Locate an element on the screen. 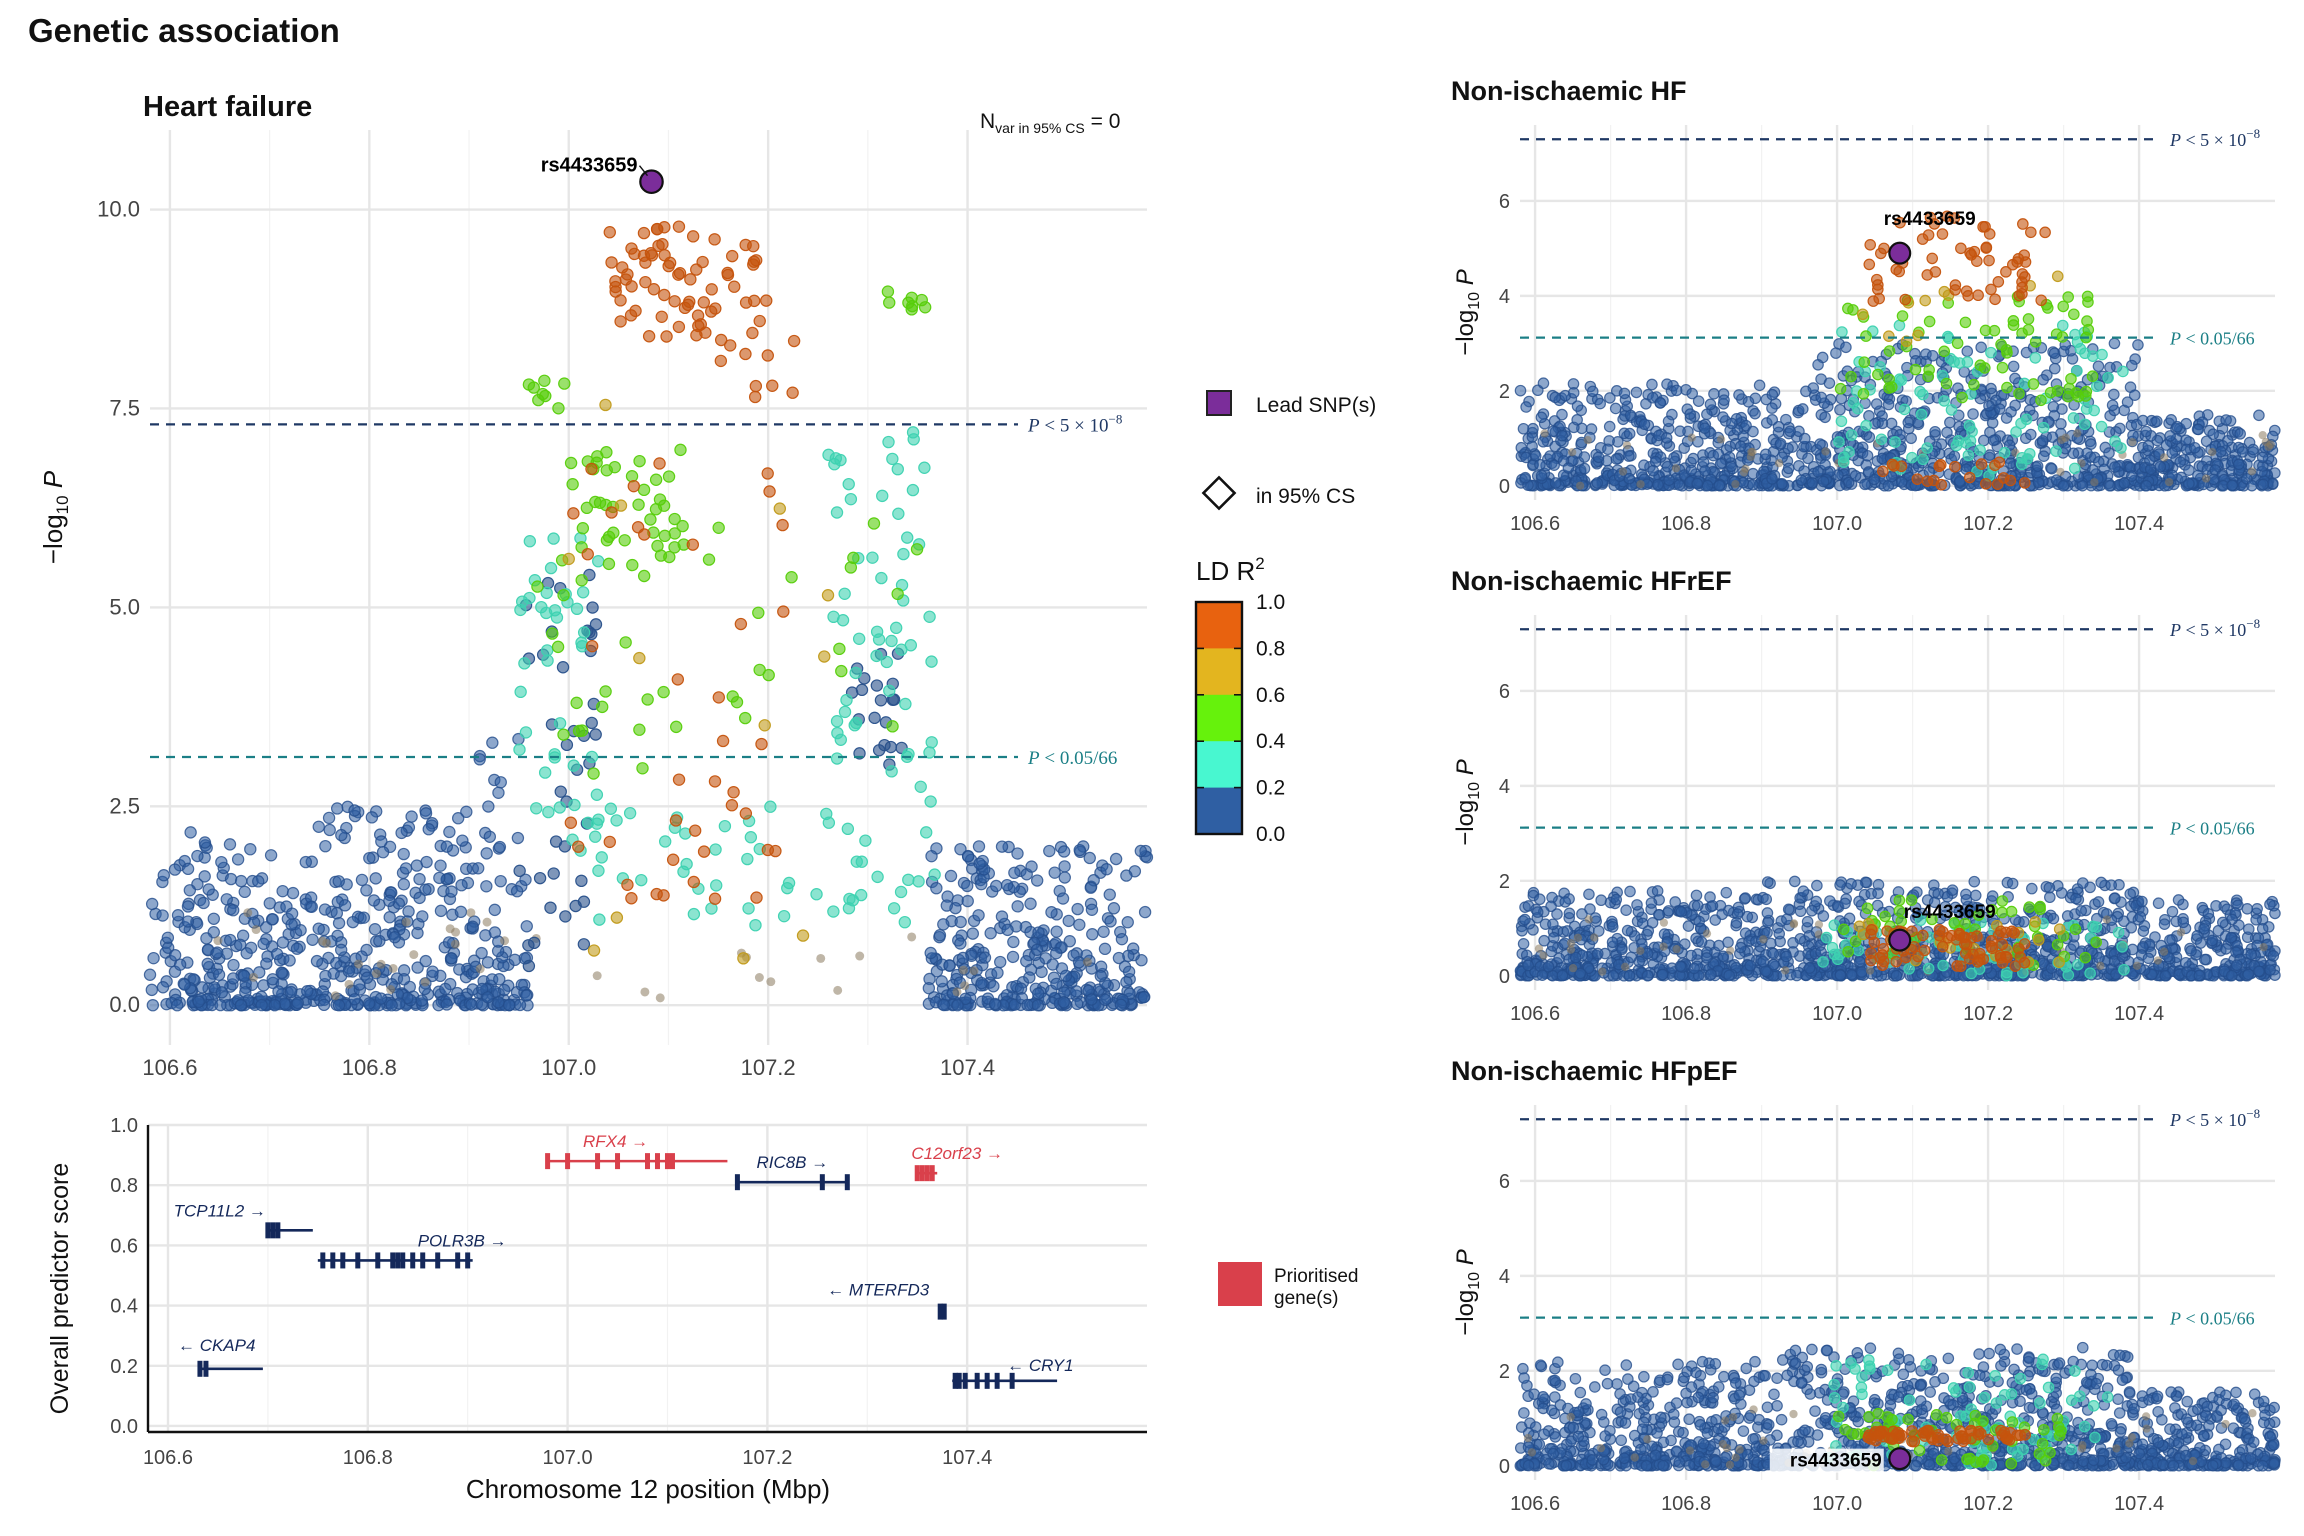  panel-title-hfpef: Non-ischaemic HFpEF is located at coordinates (1594, 1071).